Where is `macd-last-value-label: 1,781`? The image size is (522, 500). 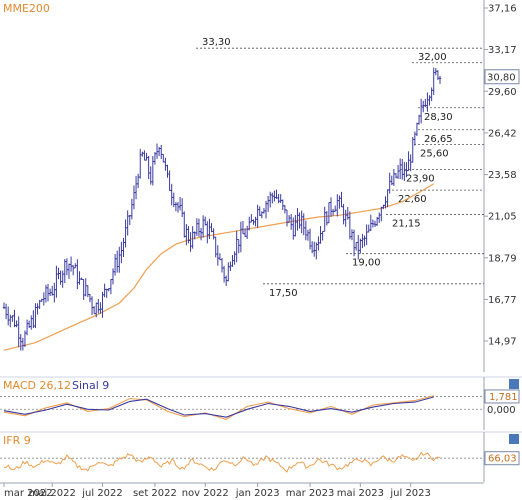 macd-last-value-label: 1,781 is located at coordinates (503, 397).